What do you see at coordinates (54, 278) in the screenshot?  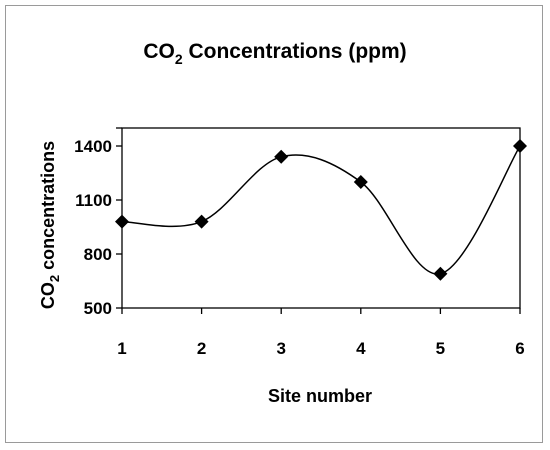 I see `y-axis-label-subscript: 2` at bounding box center [54, 278].